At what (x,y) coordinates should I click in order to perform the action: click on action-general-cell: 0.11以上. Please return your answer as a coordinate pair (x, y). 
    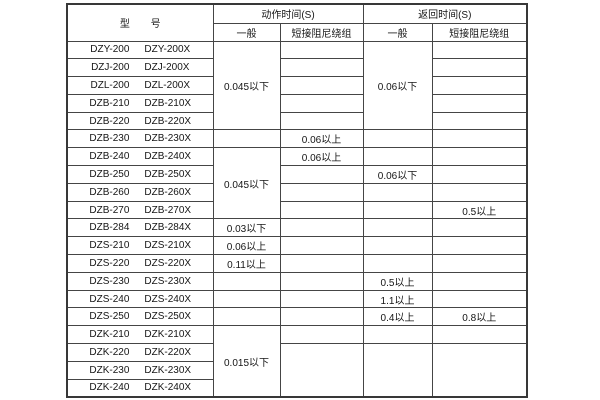
    Looking at the image, I should click on (246, 263).